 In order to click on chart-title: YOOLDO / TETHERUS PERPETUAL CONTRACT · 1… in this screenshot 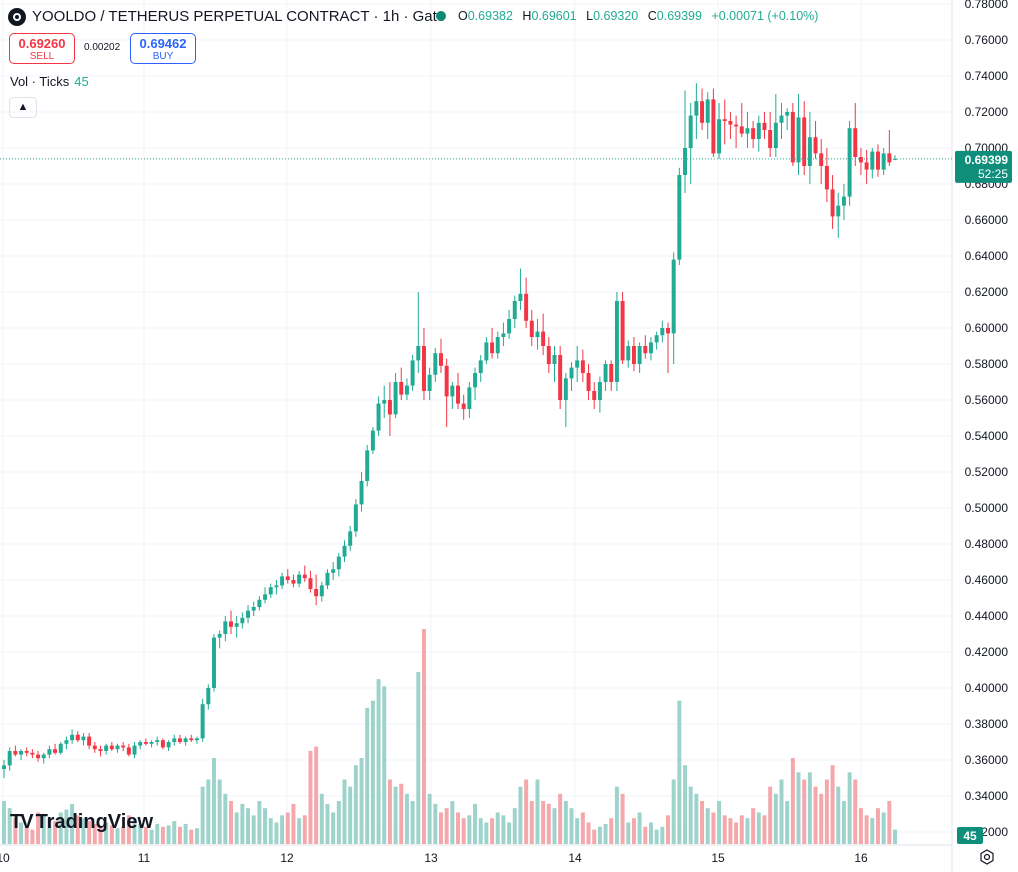, I will do `click(239, 16)`.